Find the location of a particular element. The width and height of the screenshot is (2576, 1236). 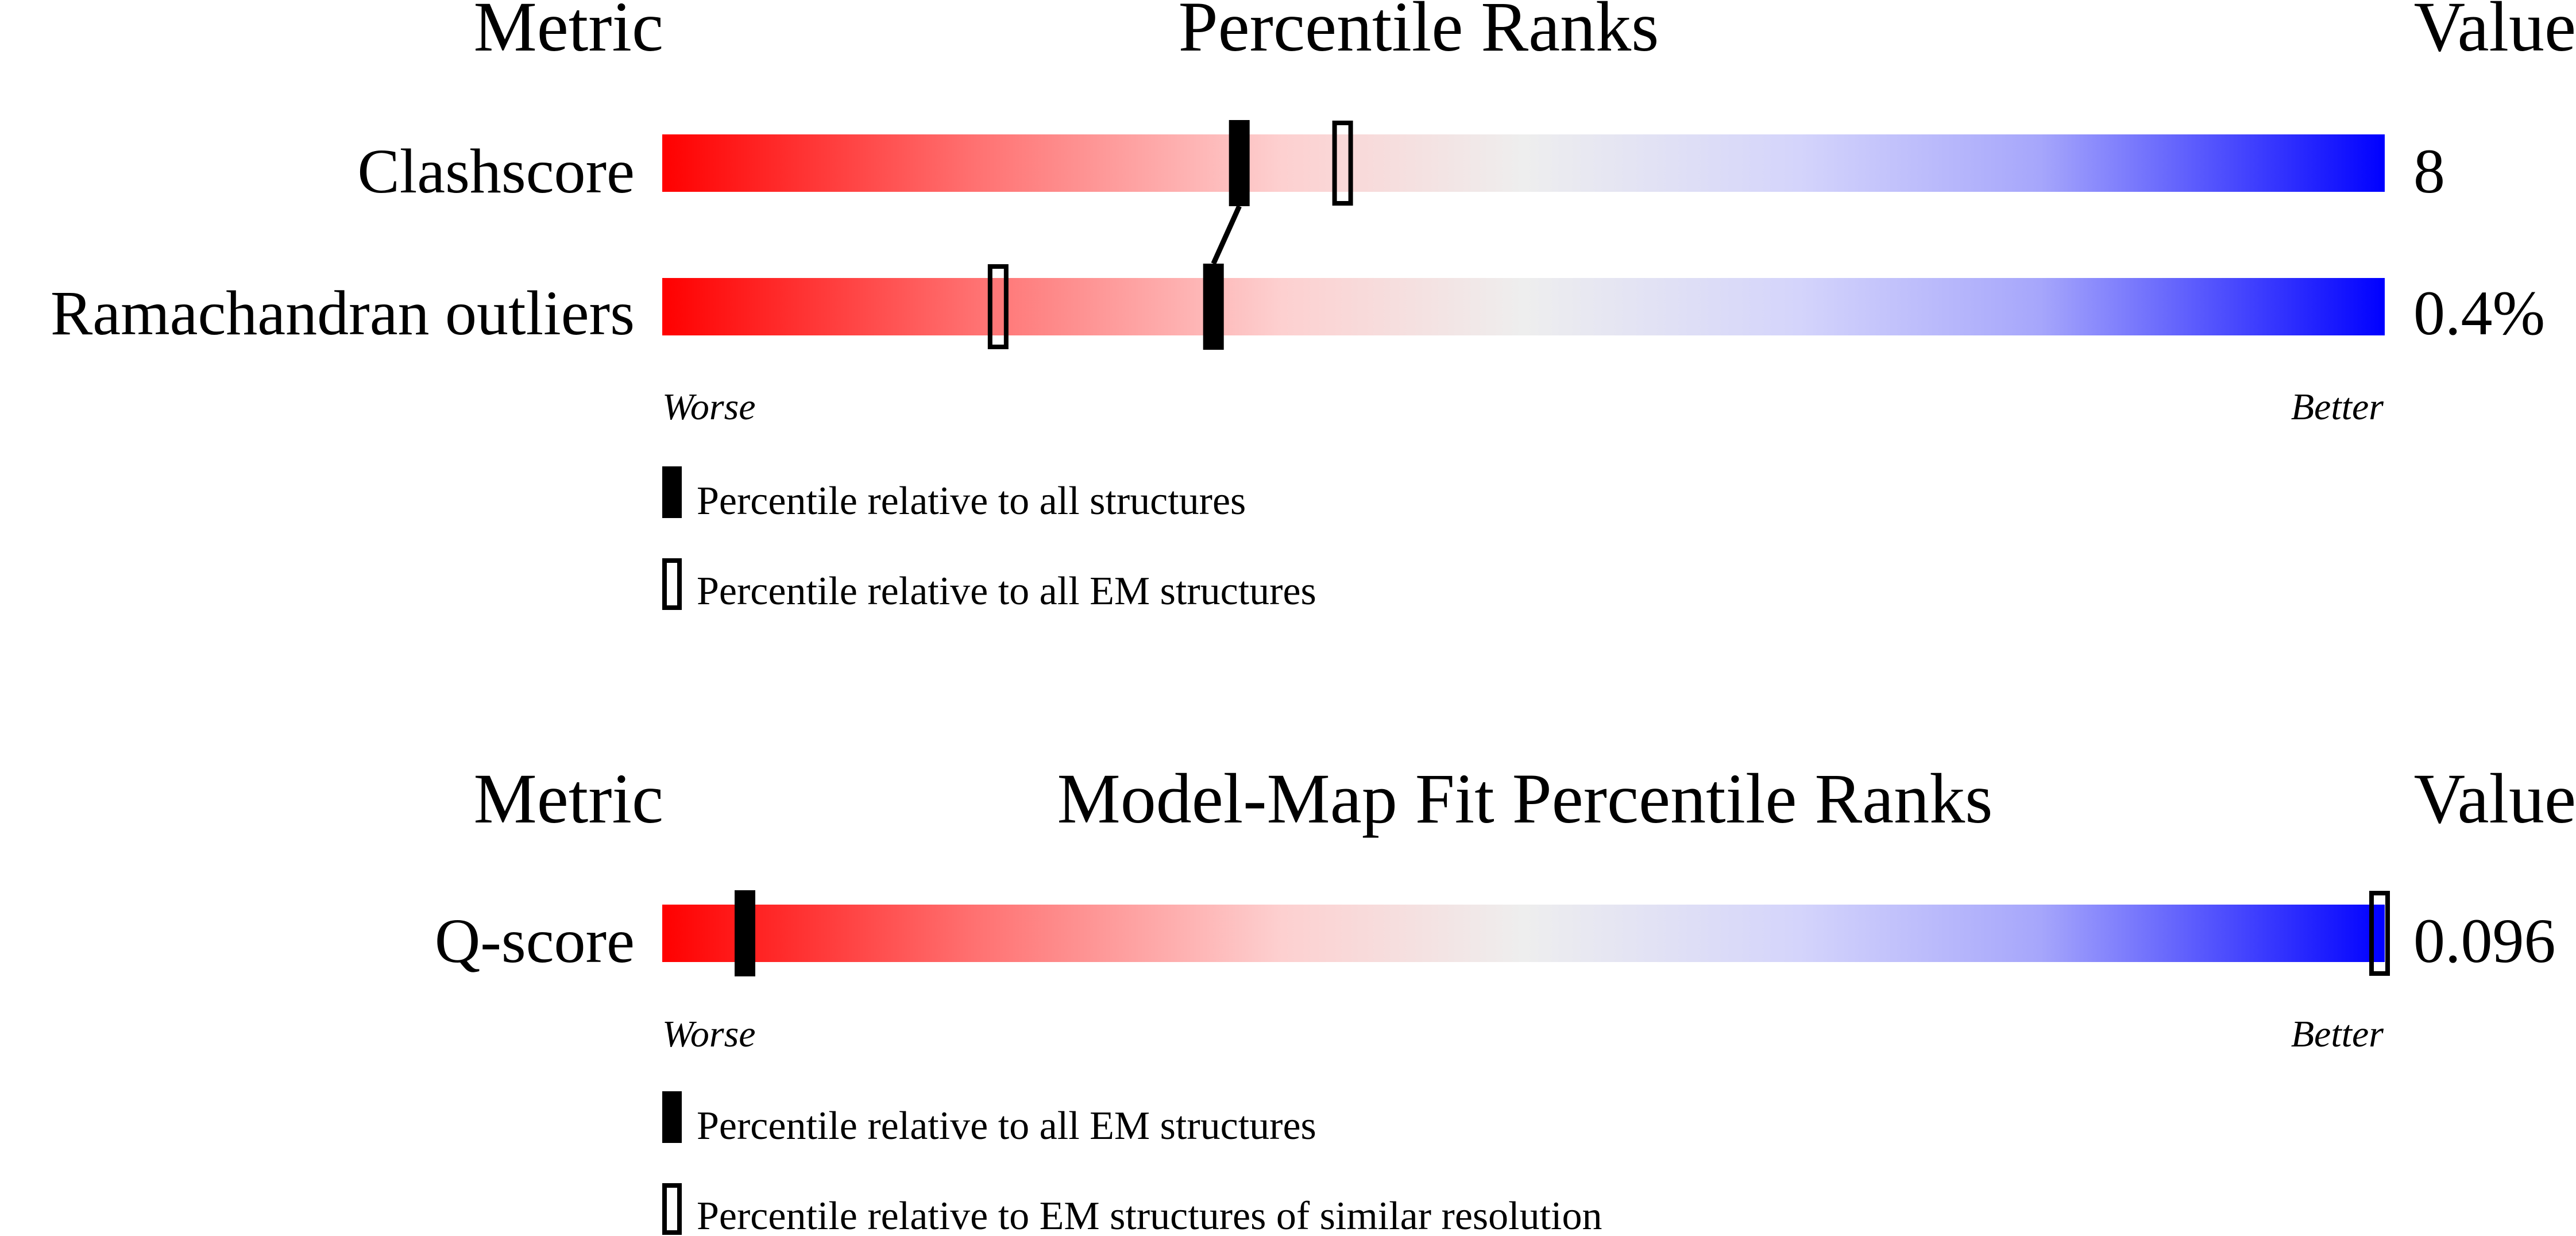

ramachandran-outliers-value: 0.4% is located at coordinates (2479, 313).